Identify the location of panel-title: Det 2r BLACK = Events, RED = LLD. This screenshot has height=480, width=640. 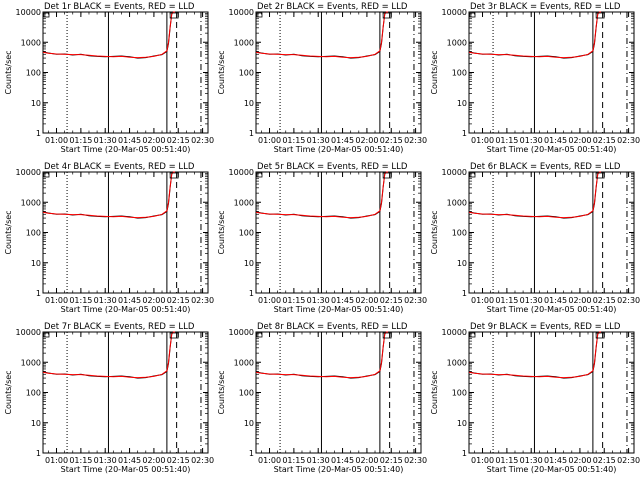
(332, 7).